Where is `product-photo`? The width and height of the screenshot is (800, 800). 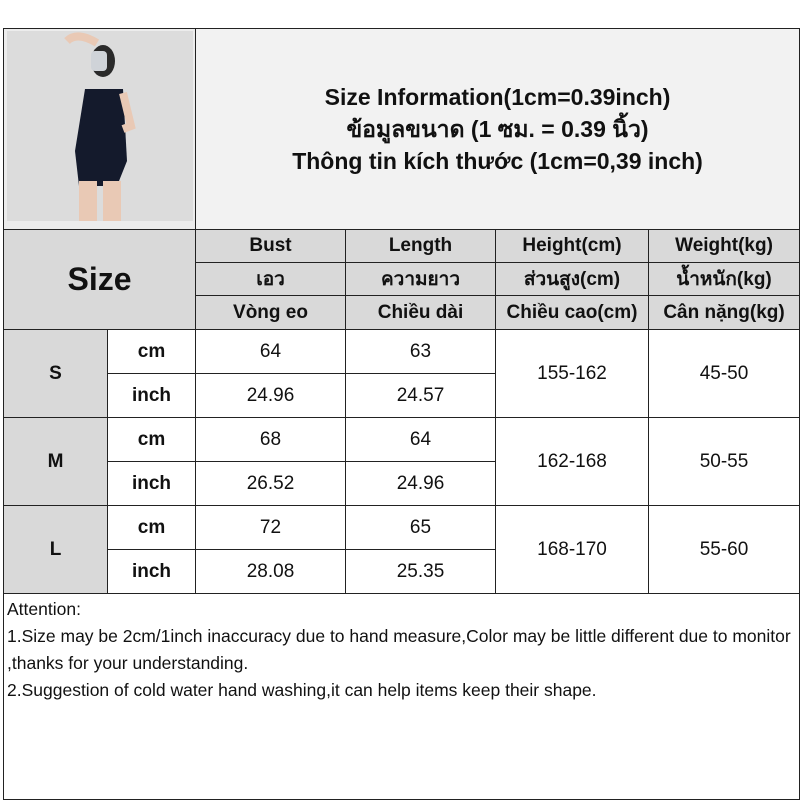
product-photo is located at coordinates (99, 129).